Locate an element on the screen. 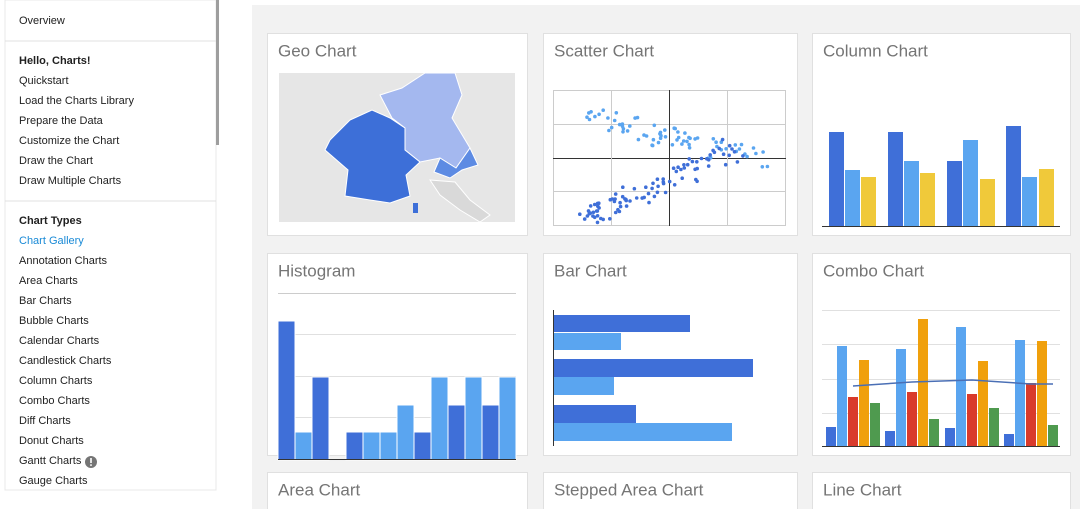 This screenshot has width=1080, height=509. gallery-card: Histogram is located at coordinates (397, 357).